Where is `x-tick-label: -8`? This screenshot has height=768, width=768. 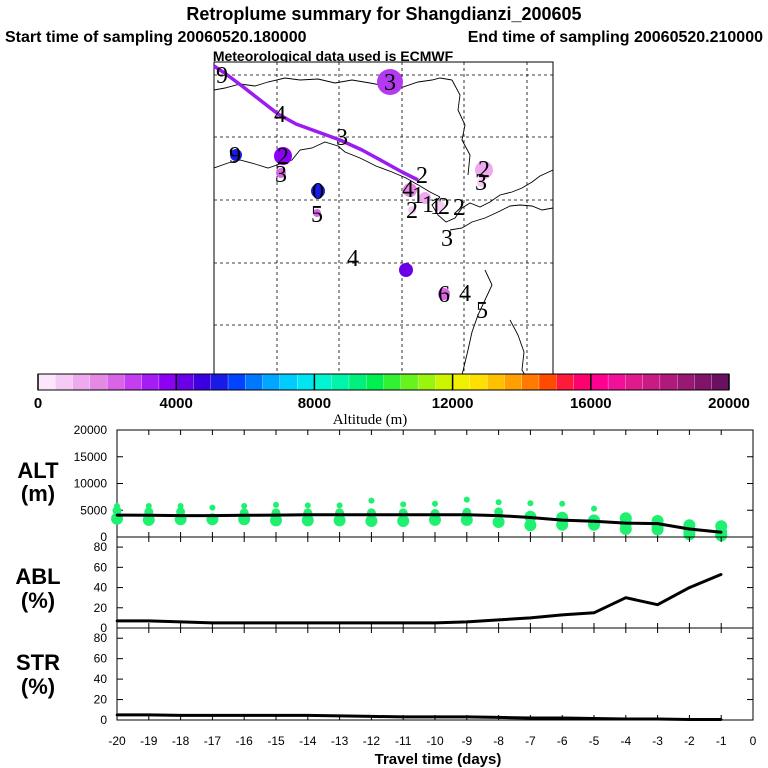 x-tick-label: -8 is located at coordinates (498, 741).